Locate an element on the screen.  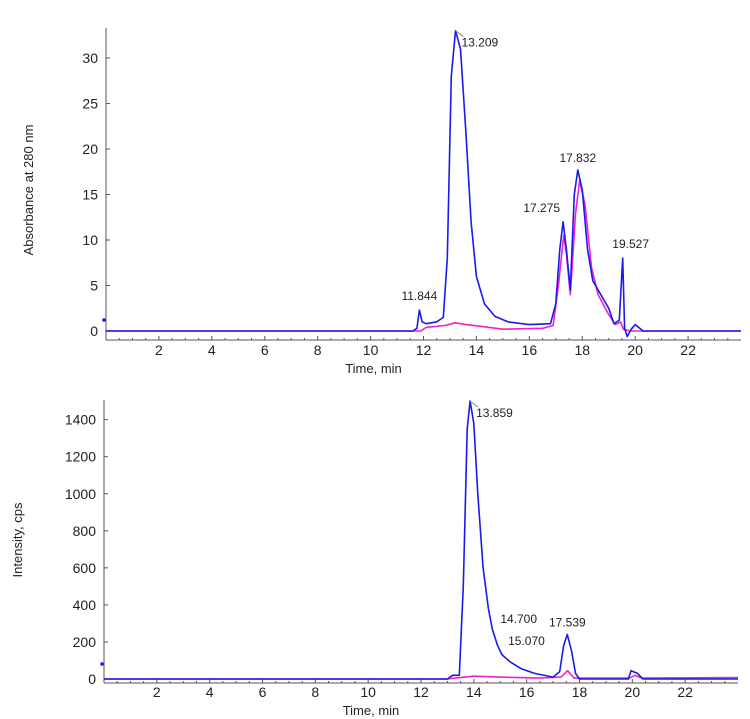
peak-annotation: 19.527 is located at coordinates (630, 244).